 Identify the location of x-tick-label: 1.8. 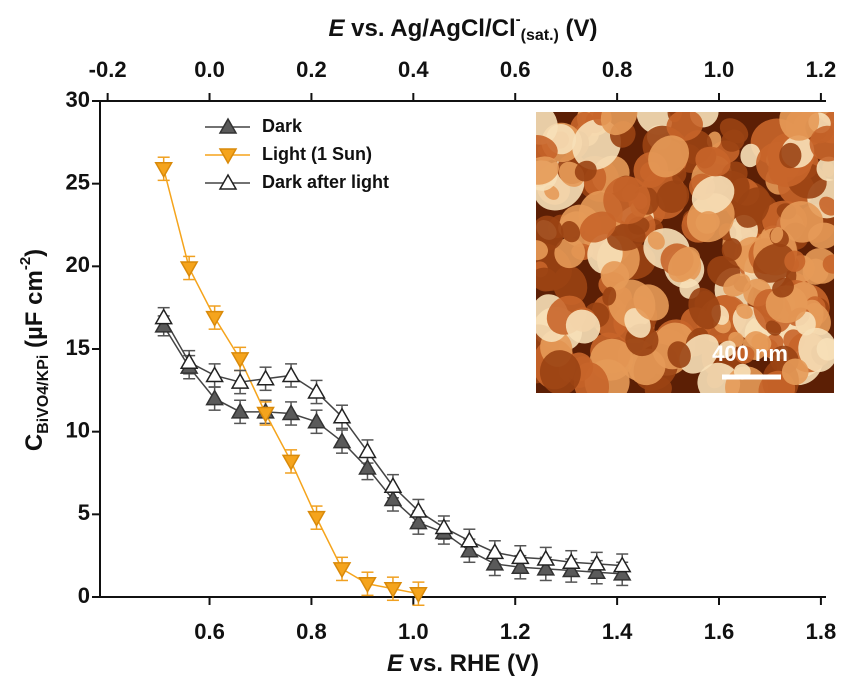
(821, 631).